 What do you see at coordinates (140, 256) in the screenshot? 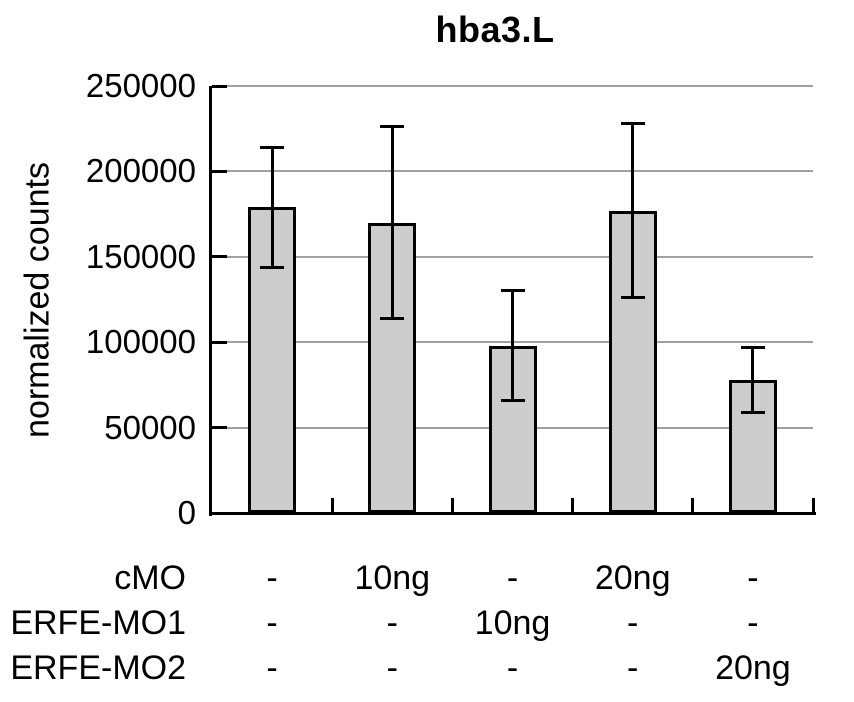
I see `y-tick-label: 150000` at bounding box center [140, 256].